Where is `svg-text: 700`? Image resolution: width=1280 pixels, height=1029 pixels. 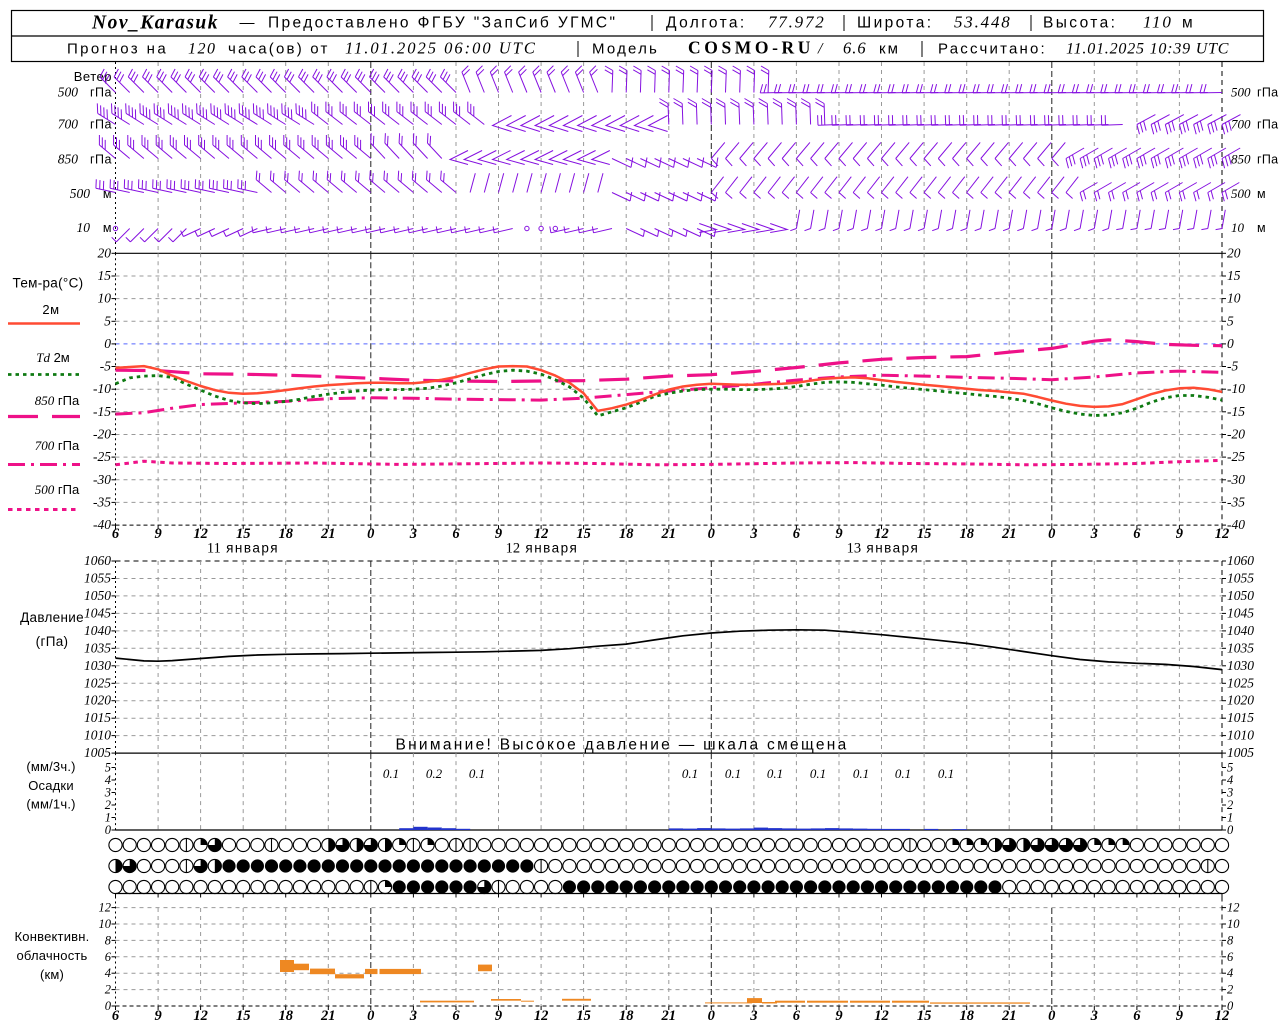
svg-text: 700 is located at coordinates (68, 124).